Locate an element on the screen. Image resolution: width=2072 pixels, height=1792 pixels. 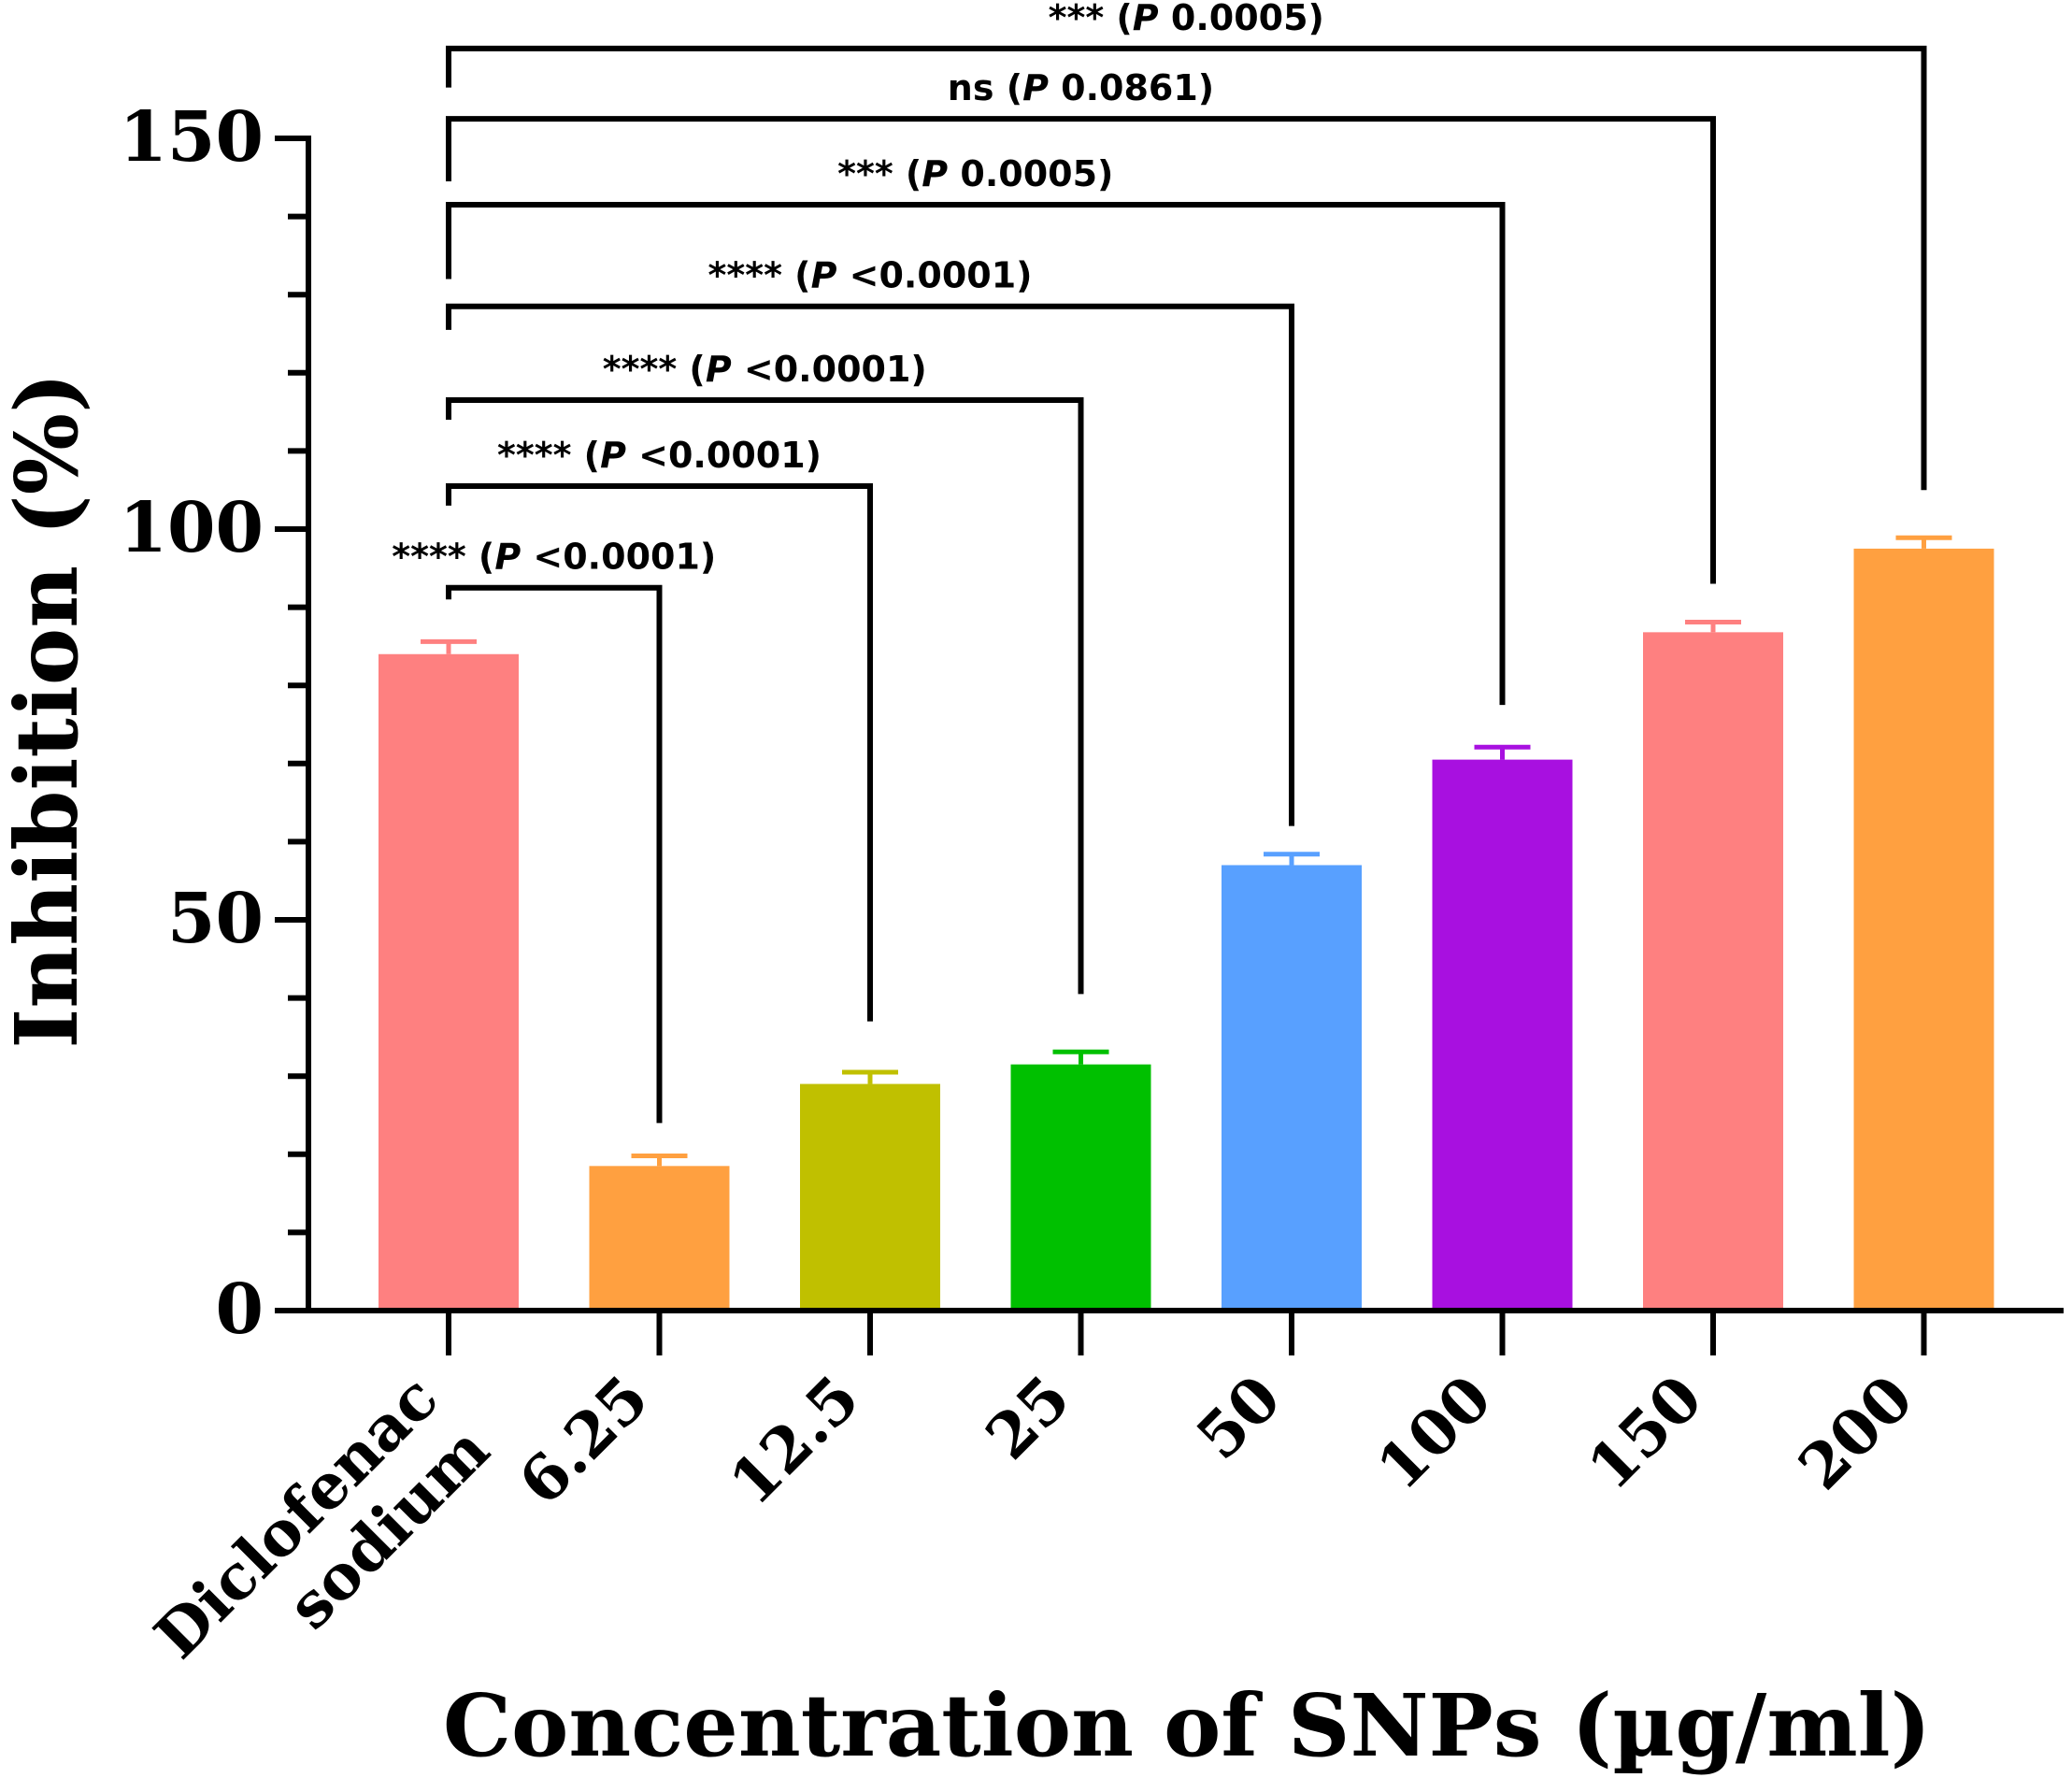
sig-label-2: **** (P <0.0001) is located at coordinates (659, 455).